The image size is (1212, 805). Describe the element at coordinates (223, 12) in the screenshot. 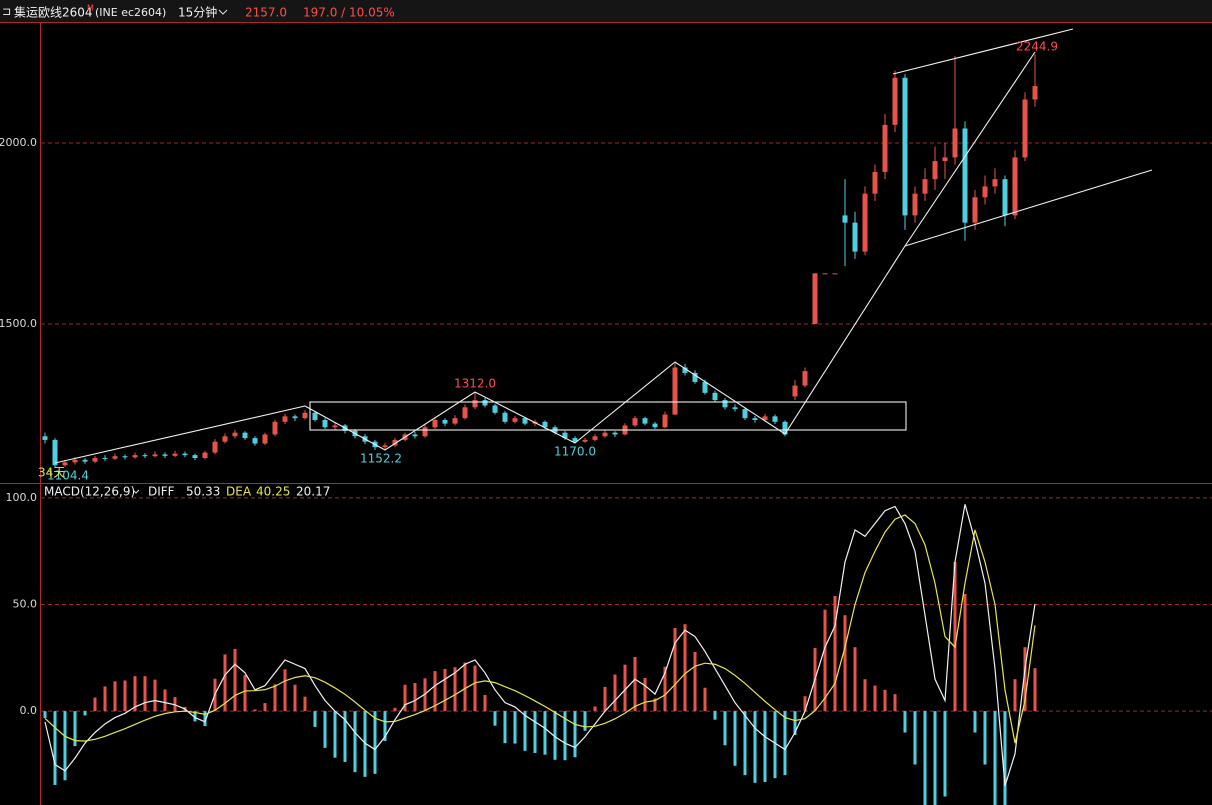

I see `period-chevron` at that location.